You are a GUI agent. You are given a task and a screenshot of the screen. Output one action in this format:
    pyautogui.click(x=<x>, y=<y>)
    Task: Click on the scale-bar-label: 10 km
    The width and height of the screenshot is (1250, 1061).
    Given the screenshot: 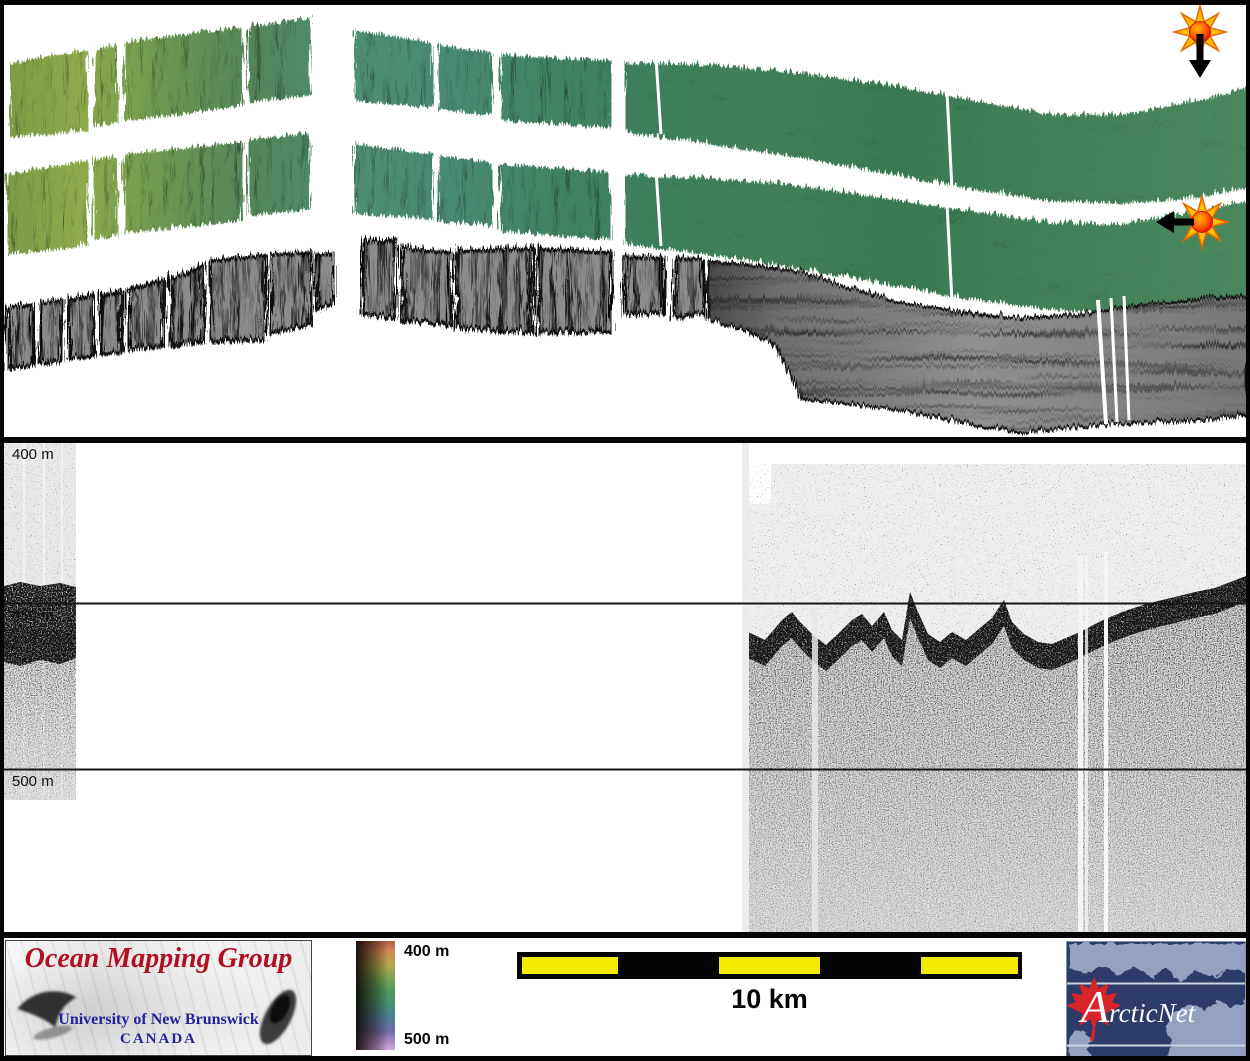 What is the action you would take?
    pyautogui.click(x=769, y=999)
    